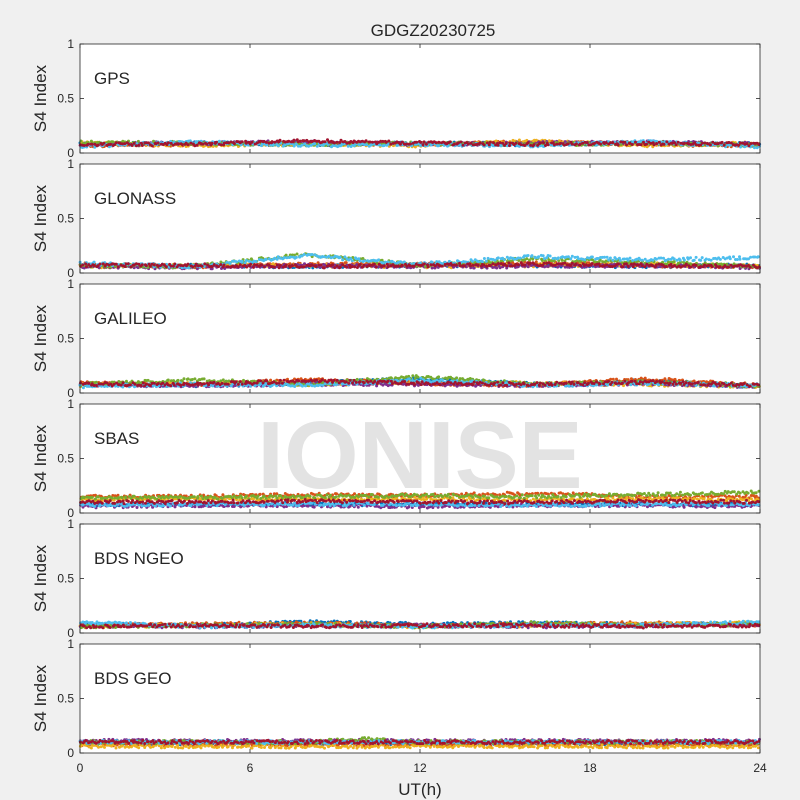  Describe the element at coordinates (40, 98) in the screenshot. I see `y-axis-label: S4 Index` at that location.